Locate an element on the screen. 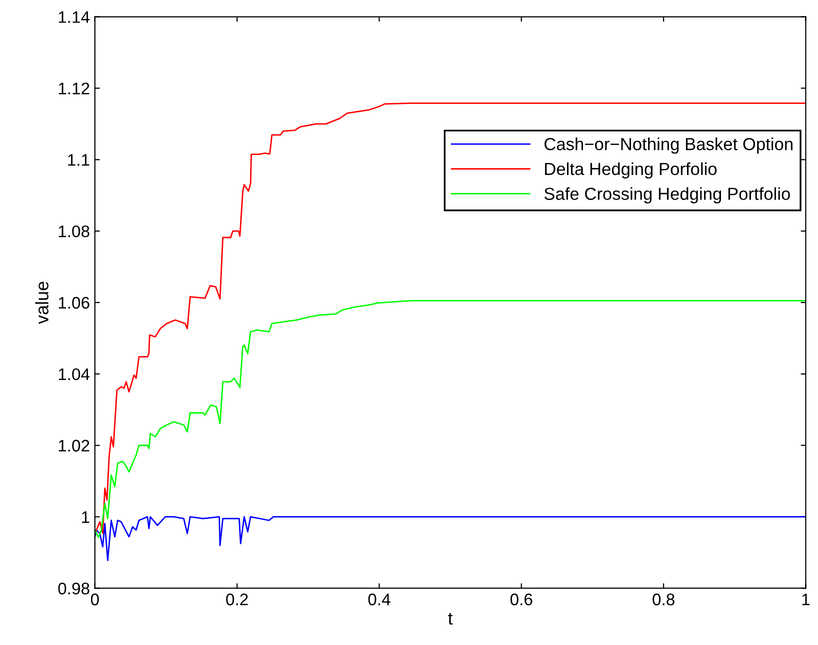 The height and width of the screenshot is (645, 818). y-tick-label: 0.98 is located at coordinates (74, 588).